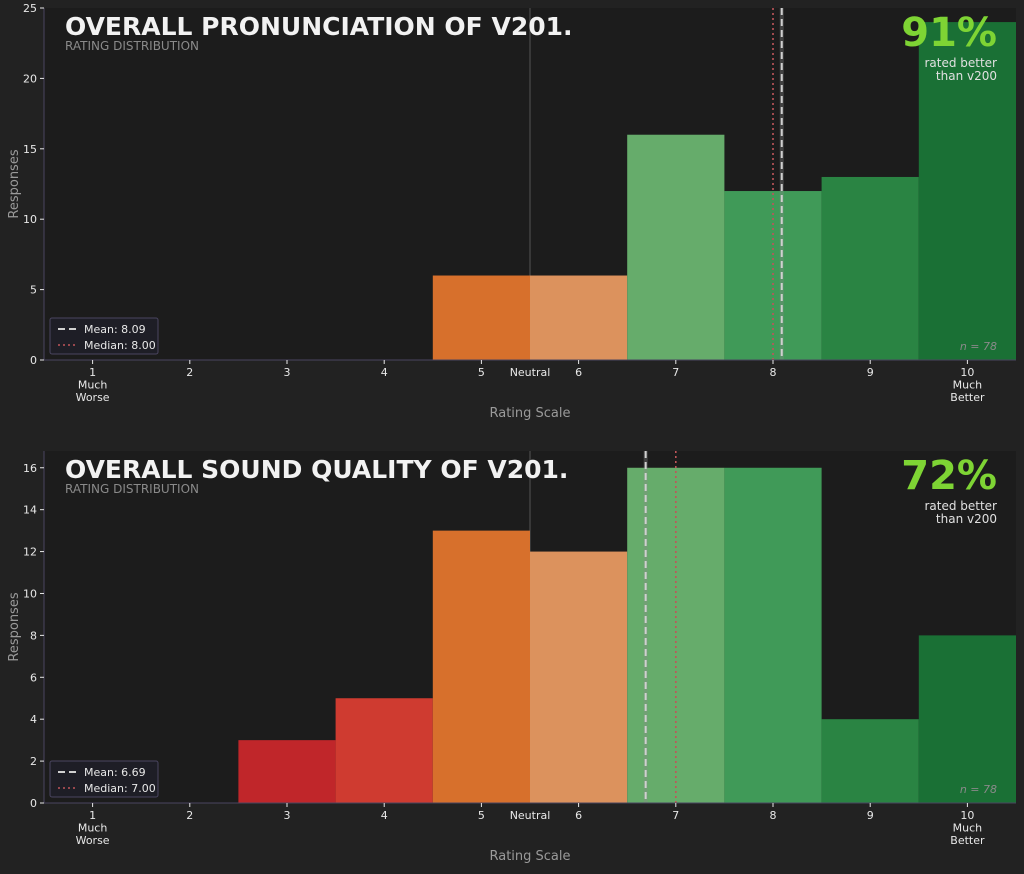 This screenshot has width=1024, height=874. Describe the element at coordinates (30, 468) in the screenshot. I see `y-tick-label: 16` at that location.